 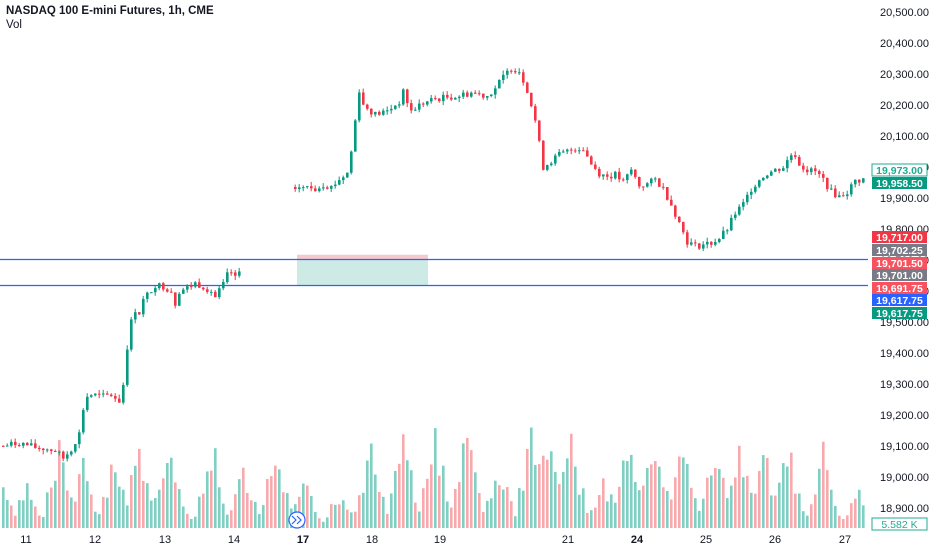 What do you see at coordinates (904, 354) in the screenshot?
I see `price-tick-label: 19,400.00` at bounding box center [904, 354].